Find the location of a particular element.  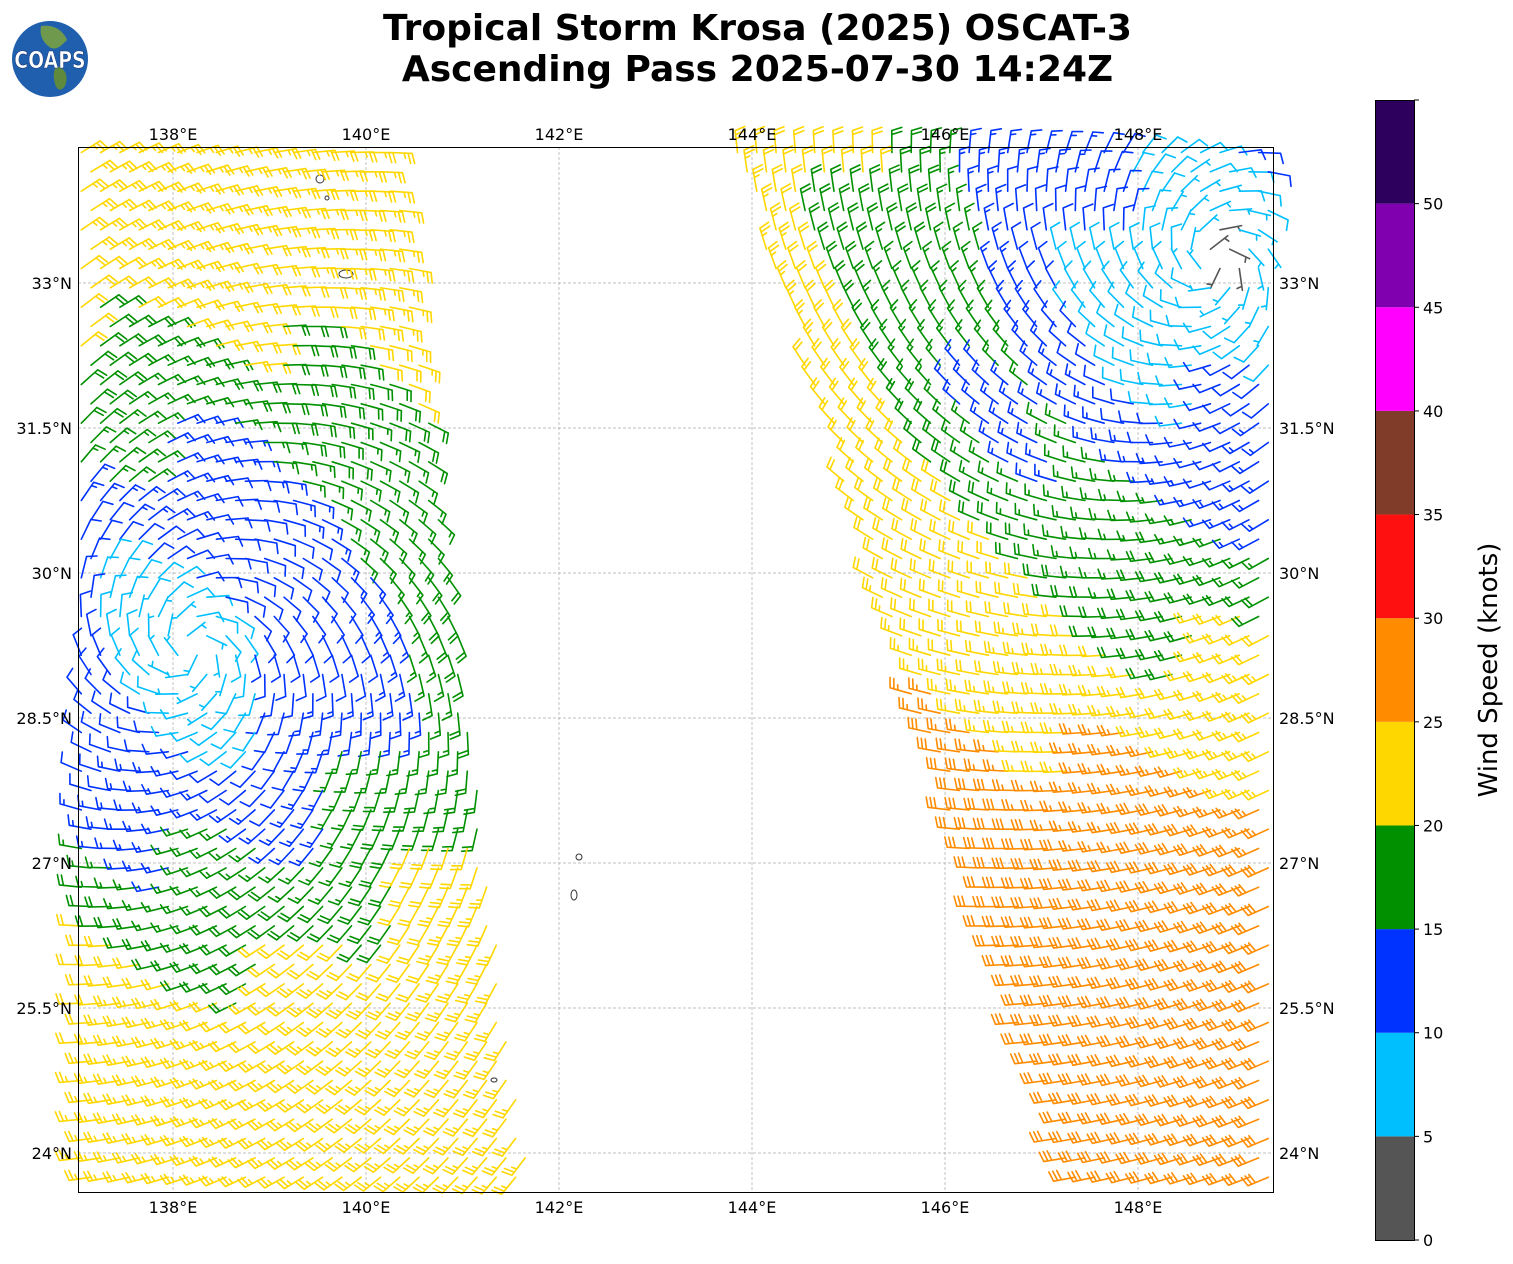

colorbar-tick-label: 45 is located at coordinates (1433, 307).